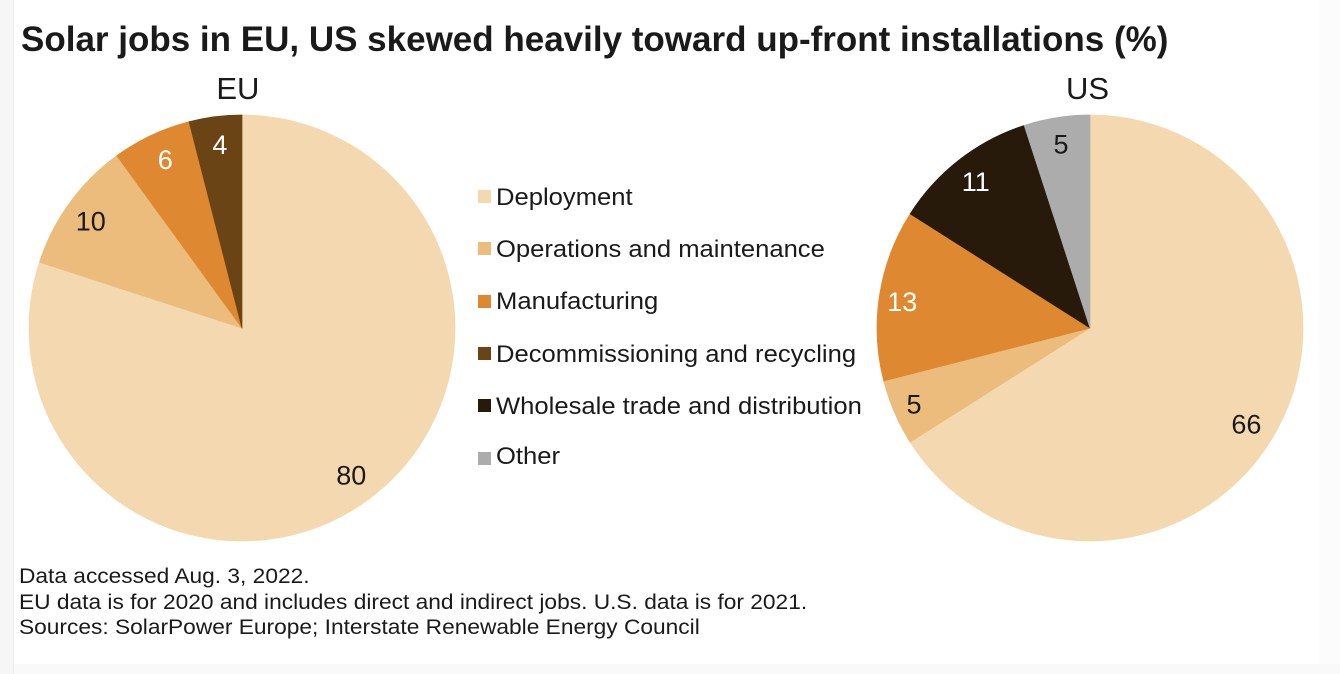 This screenshot has height=674, width=1340. Describe the element at coordinates (976, 182) in the screenshot. I see `svg-text: 11` at that location.